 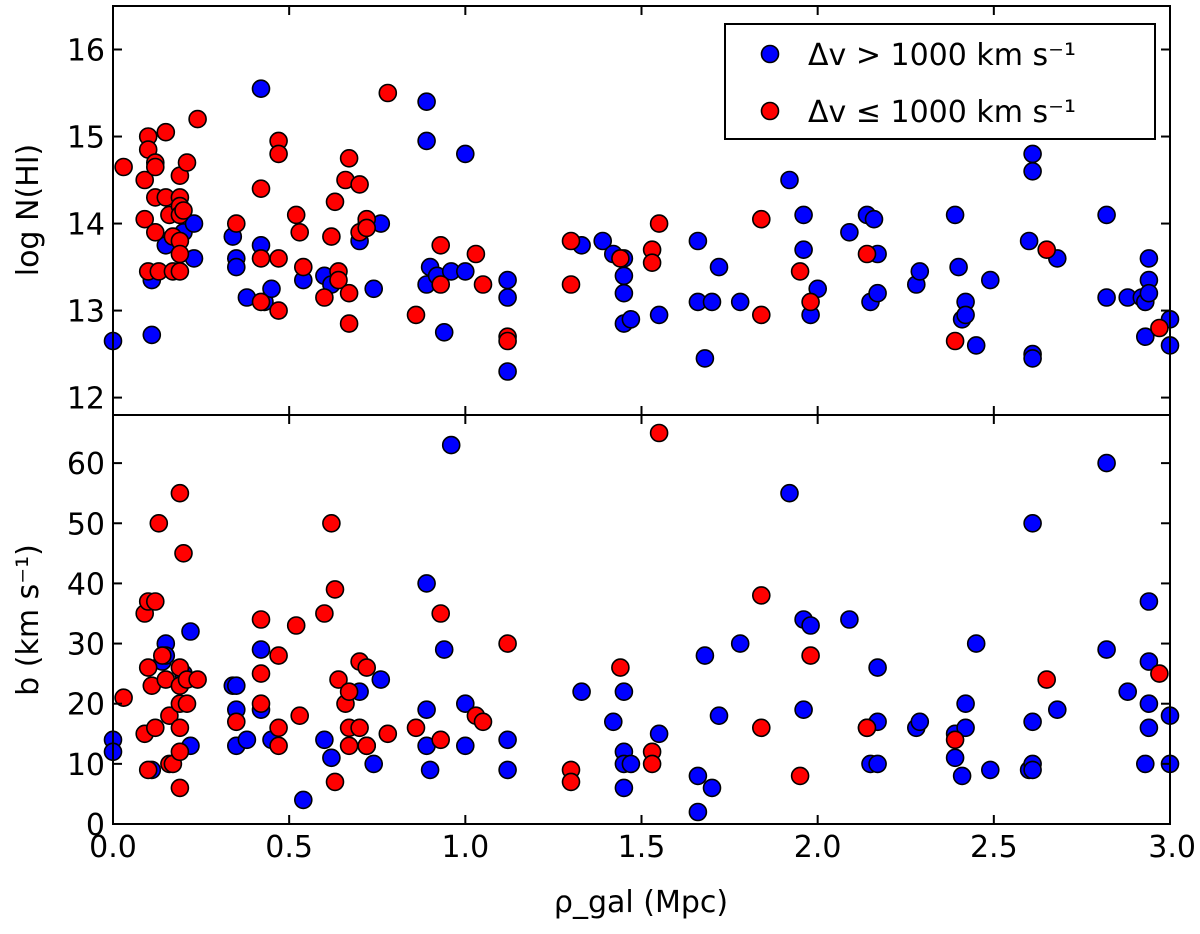 What do you see at coordinates (113, 847) in the screenshot?
I see `xtick-label-0: 0.0` at bounding box center [113, 847].